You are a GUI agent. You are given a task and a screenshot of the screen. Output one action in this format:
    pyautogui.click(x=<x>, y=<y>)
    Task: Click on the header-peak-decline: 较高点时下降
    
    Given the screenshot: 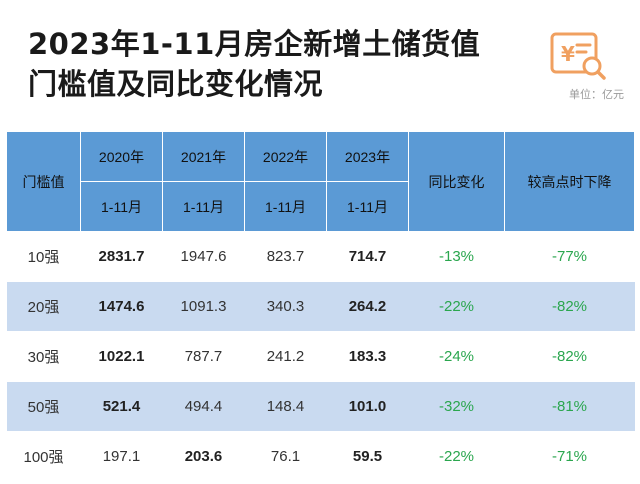 What is the action you would take?
    pyautogui.click(x=569, y=181)
    